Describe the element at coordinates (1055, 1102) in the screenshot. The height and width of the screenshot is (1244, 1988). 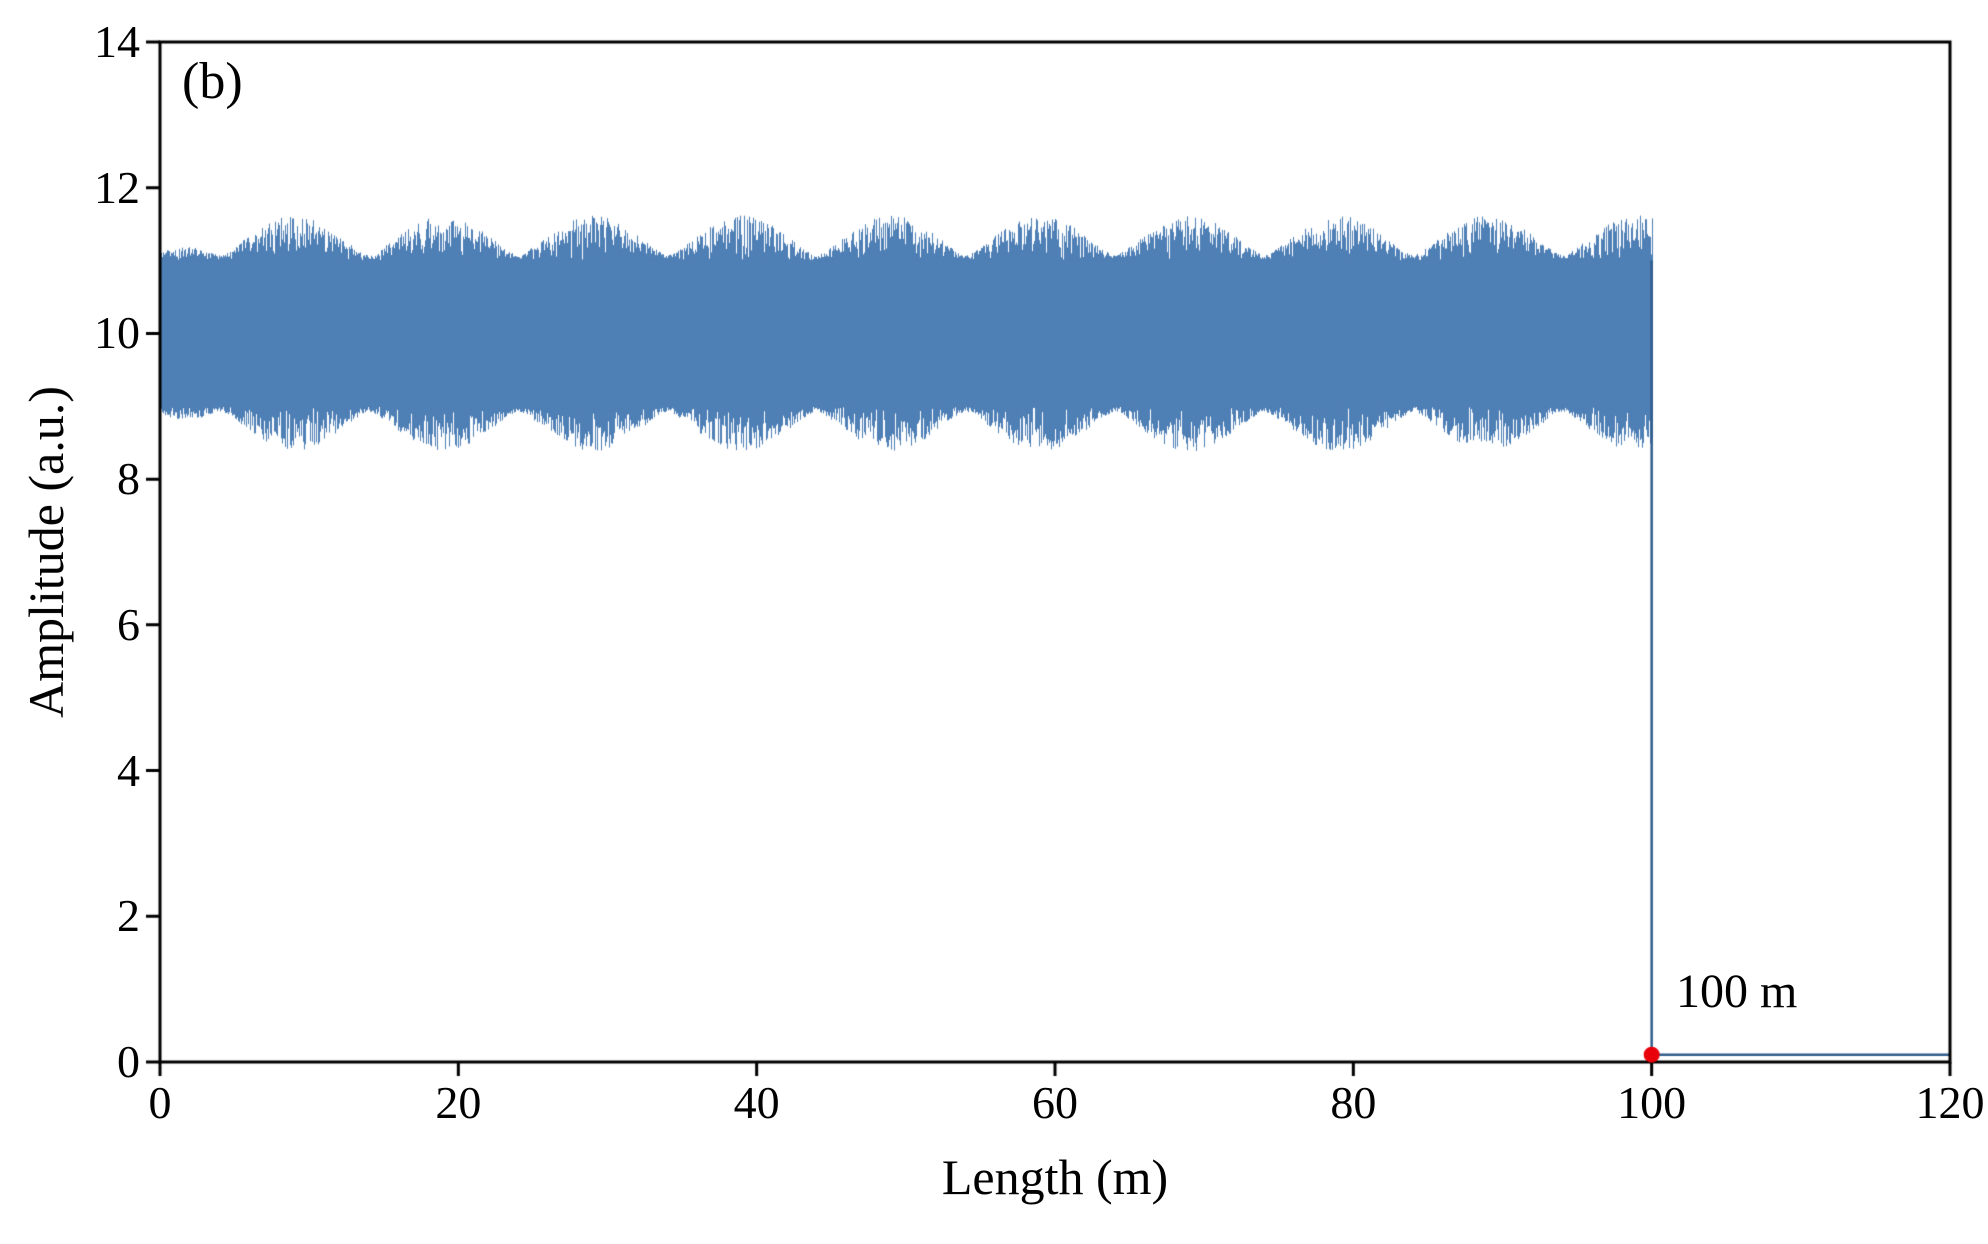
I see `x-tick-label: 60` at that location.